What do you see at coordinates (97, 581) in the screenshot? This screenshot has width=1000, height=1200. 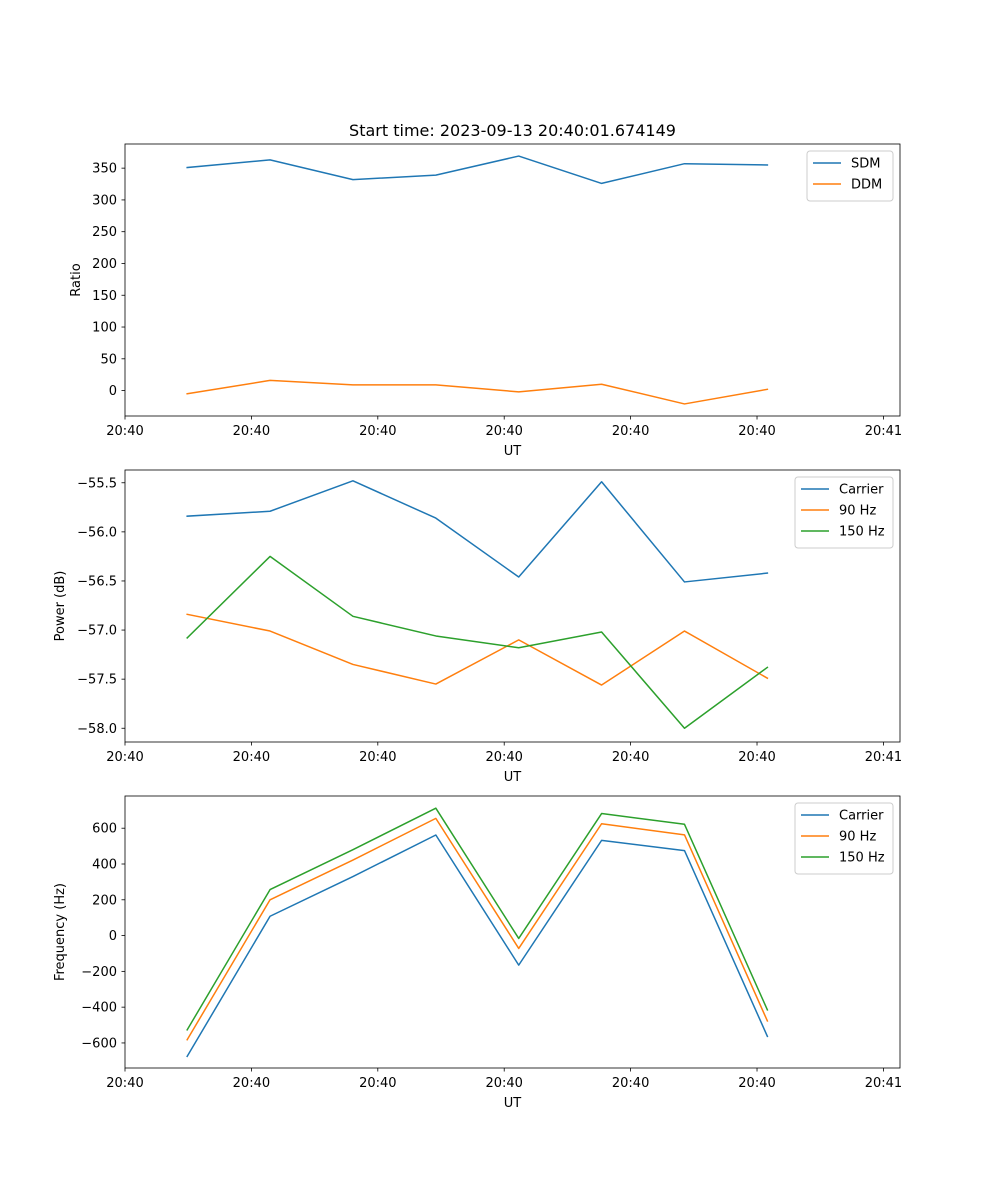 I see `y-tick-label: −56.5` at bounding box center [97, 581].